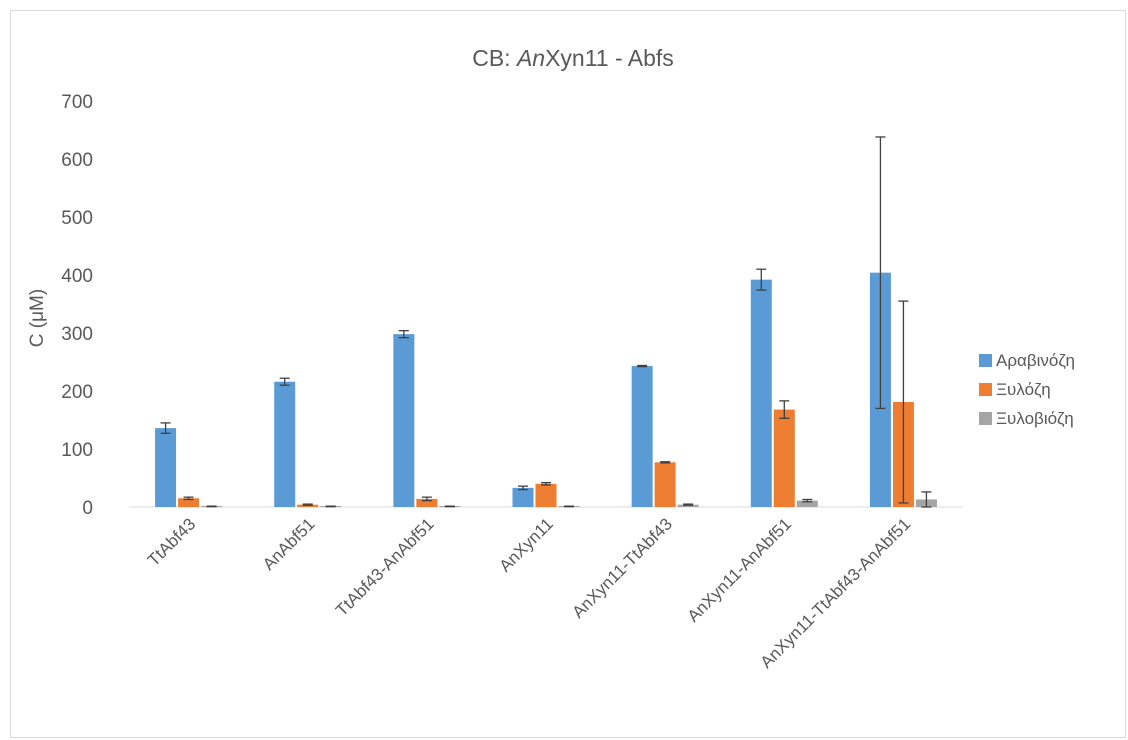  I want to click on chart-title-suffix: Xyn11 - Abfs, so click(609, 58).